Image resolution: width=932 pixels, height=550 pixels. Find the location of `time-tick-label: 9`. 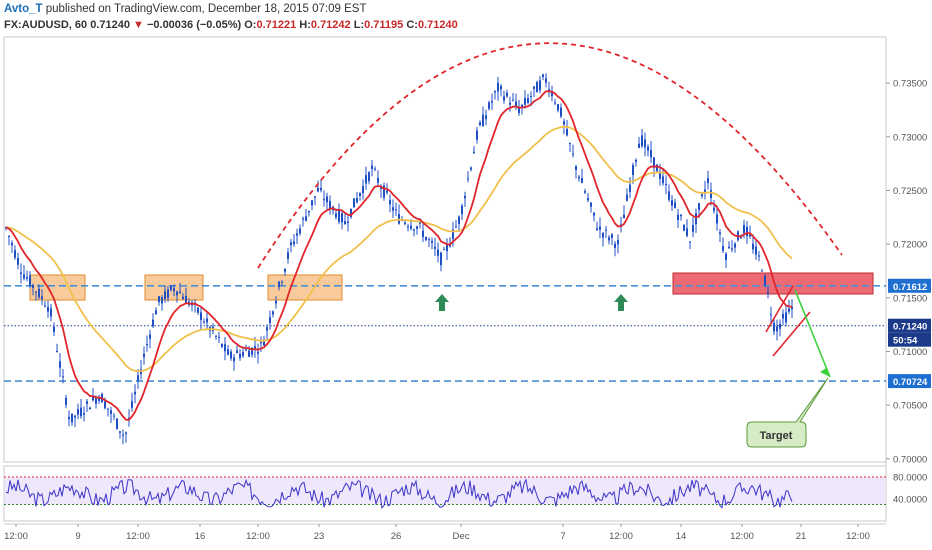

time-tick-label: 9 is located at coordinates (77, 536).